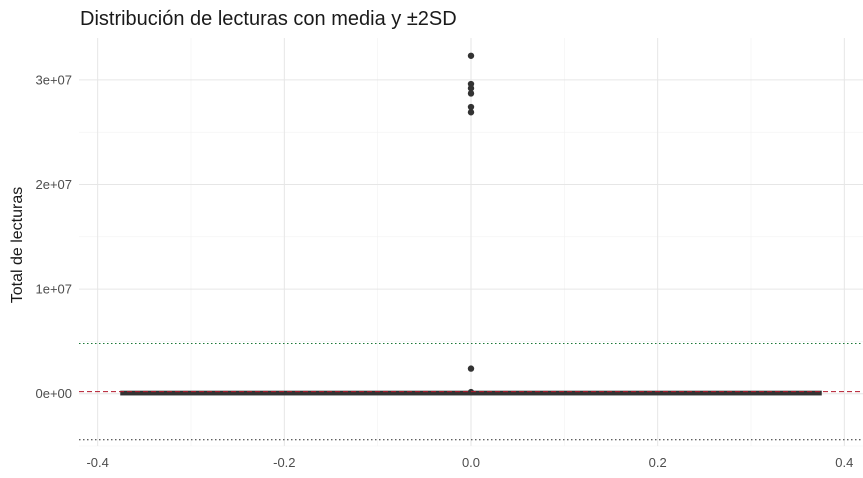  I want to click on x-tick-label: 0.4, so click(844, 462).